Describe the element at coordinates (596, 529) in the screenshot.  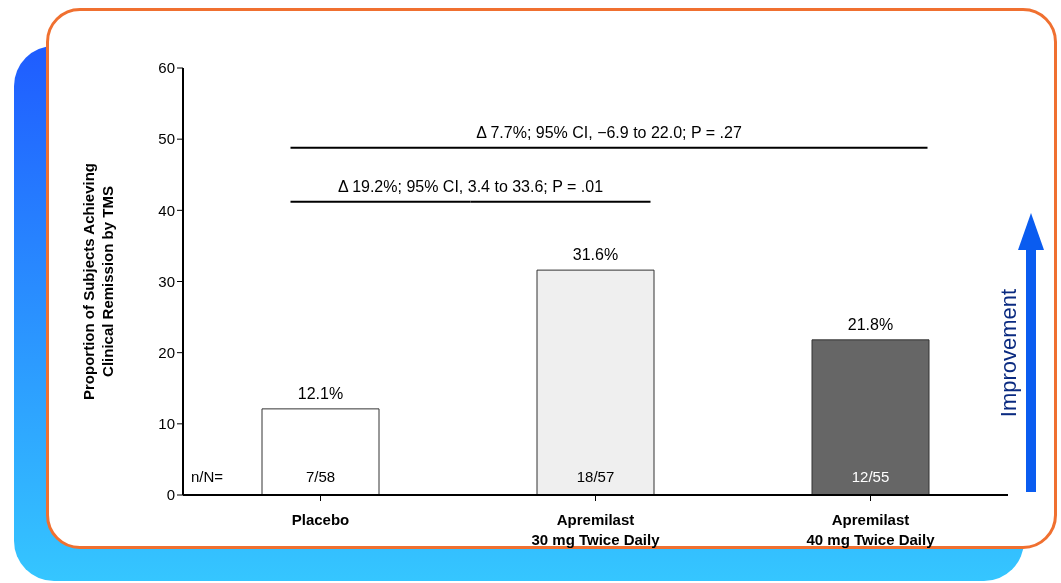
I see `x-tick-label: Apremilast 30 mg Twice Daily` at that location.